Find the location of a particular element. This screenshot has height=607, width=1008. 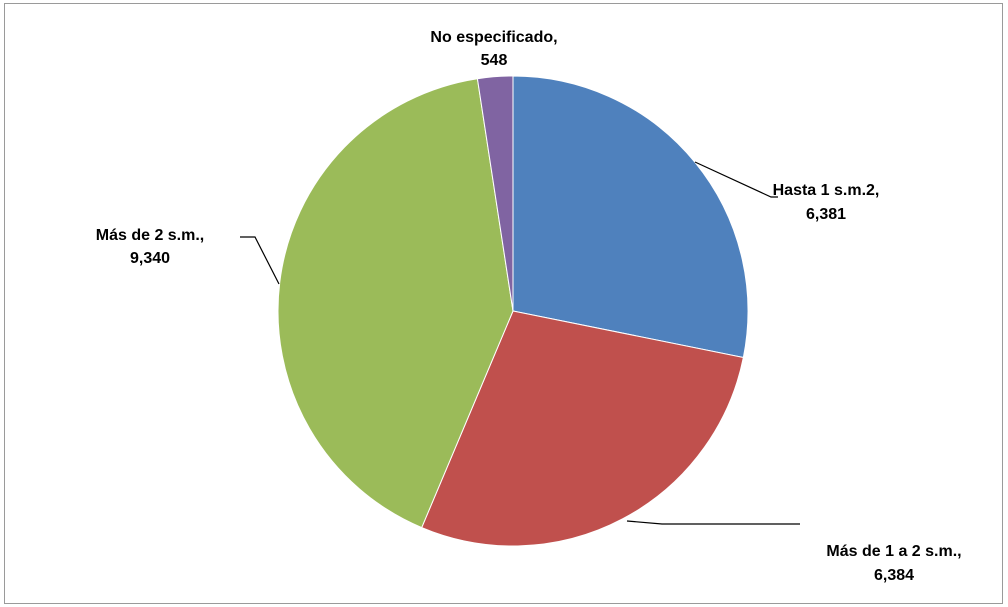

slice-label-name-4: No especificado, is located at coordinates (493, 37).